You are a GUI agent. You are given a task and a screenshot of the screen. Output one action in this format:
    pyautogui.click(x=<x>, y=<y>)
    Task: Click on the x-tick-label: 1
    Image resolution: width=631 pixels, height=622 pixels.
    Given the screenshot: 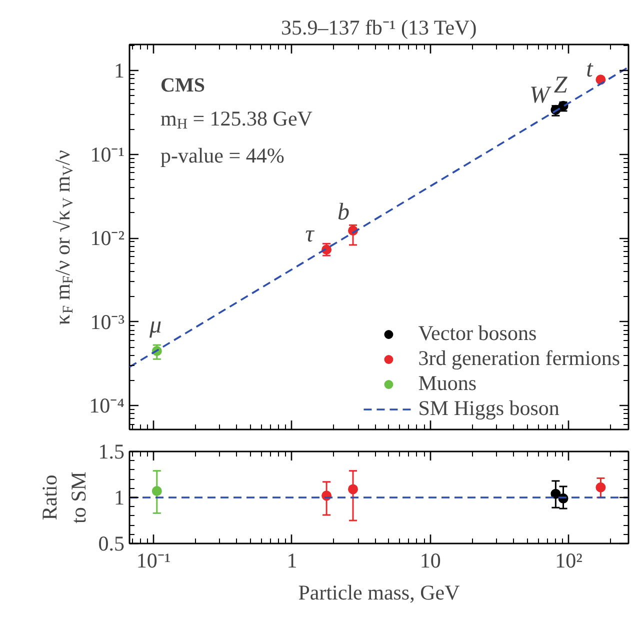 What is the action you would take?
    pyautogui.click(x=292, y=560)
    